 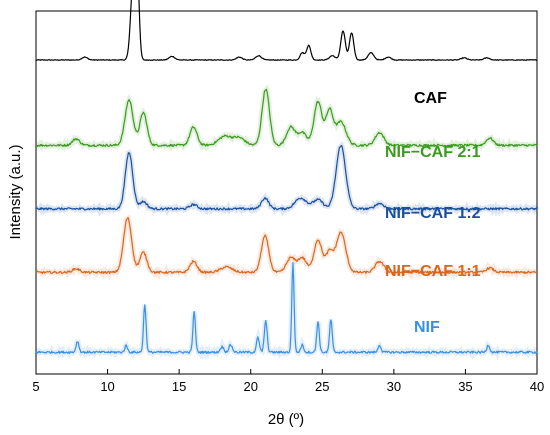 I want to click on series-glow, so click(x=287, y=118).